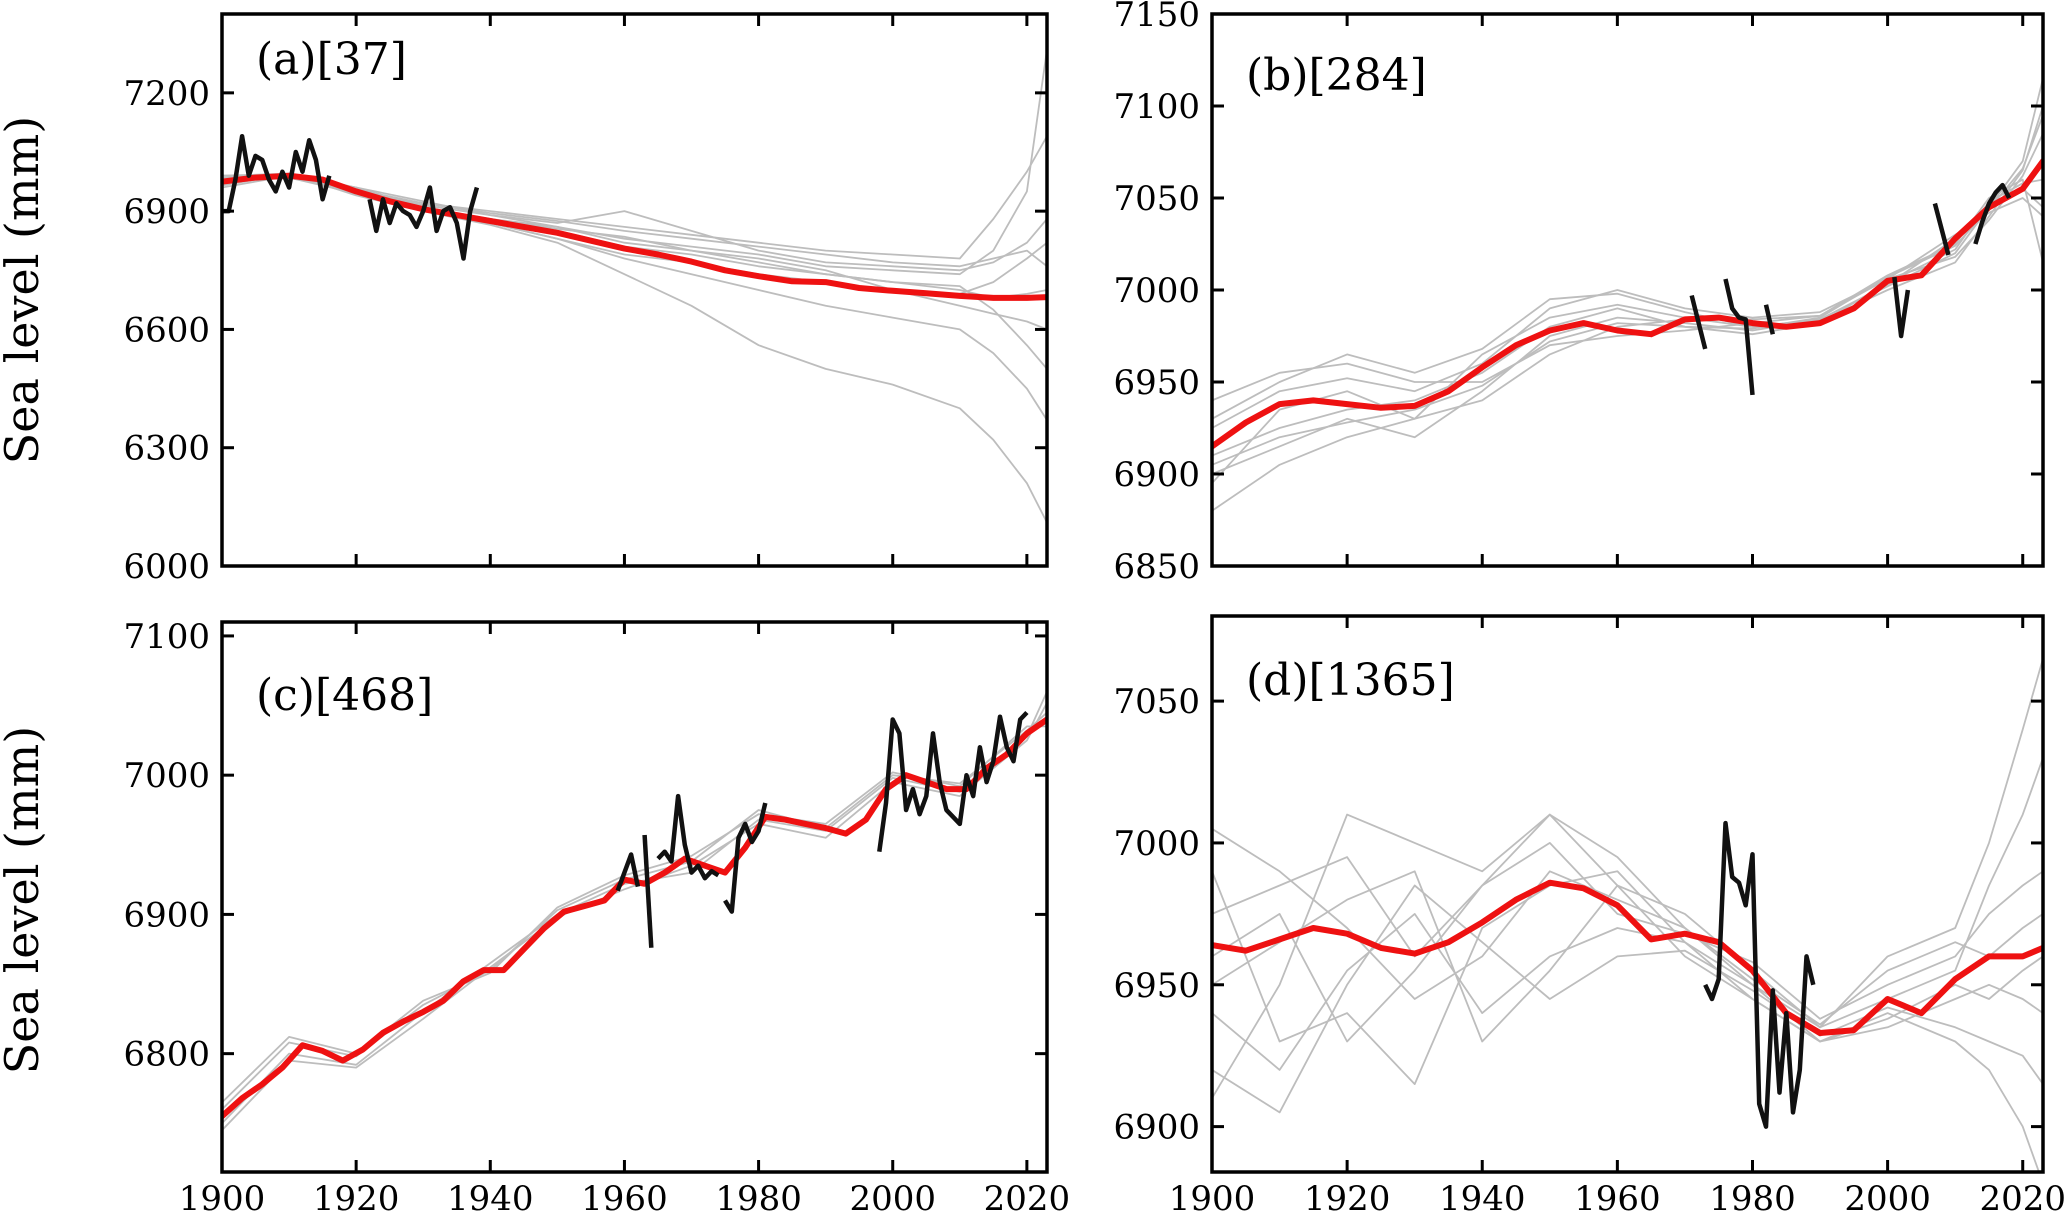  What do you see at coordinates (166, 915) in the screenshot?
I see `y-tick-label-c-1: 6900` at bounding box center [166, 915].